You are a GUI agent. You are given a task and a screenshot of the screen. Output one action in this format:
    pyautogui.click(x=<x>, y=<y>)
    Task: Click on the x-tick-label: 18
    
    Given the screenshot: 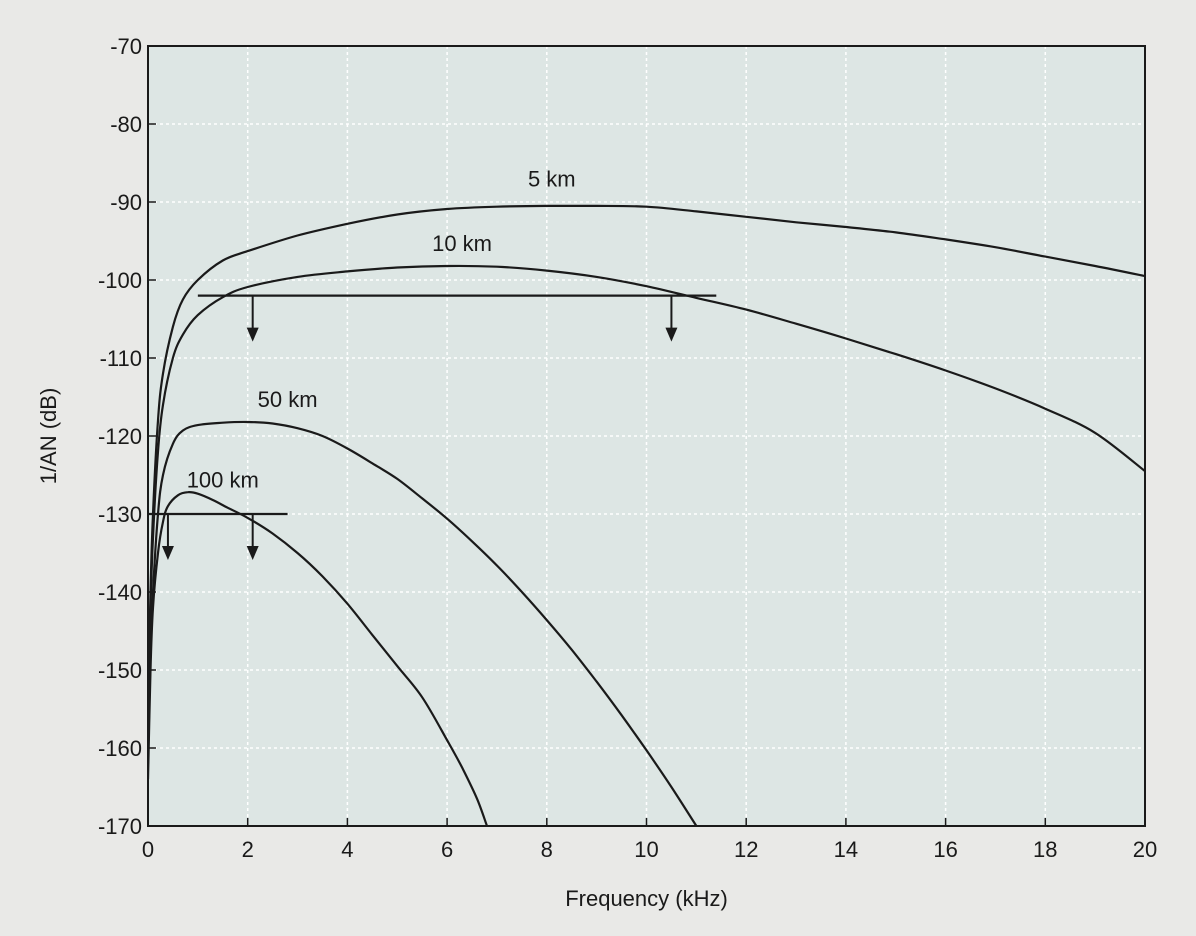 What is the action you would take?
    pyautogui.click(x=1045, y=849)
    